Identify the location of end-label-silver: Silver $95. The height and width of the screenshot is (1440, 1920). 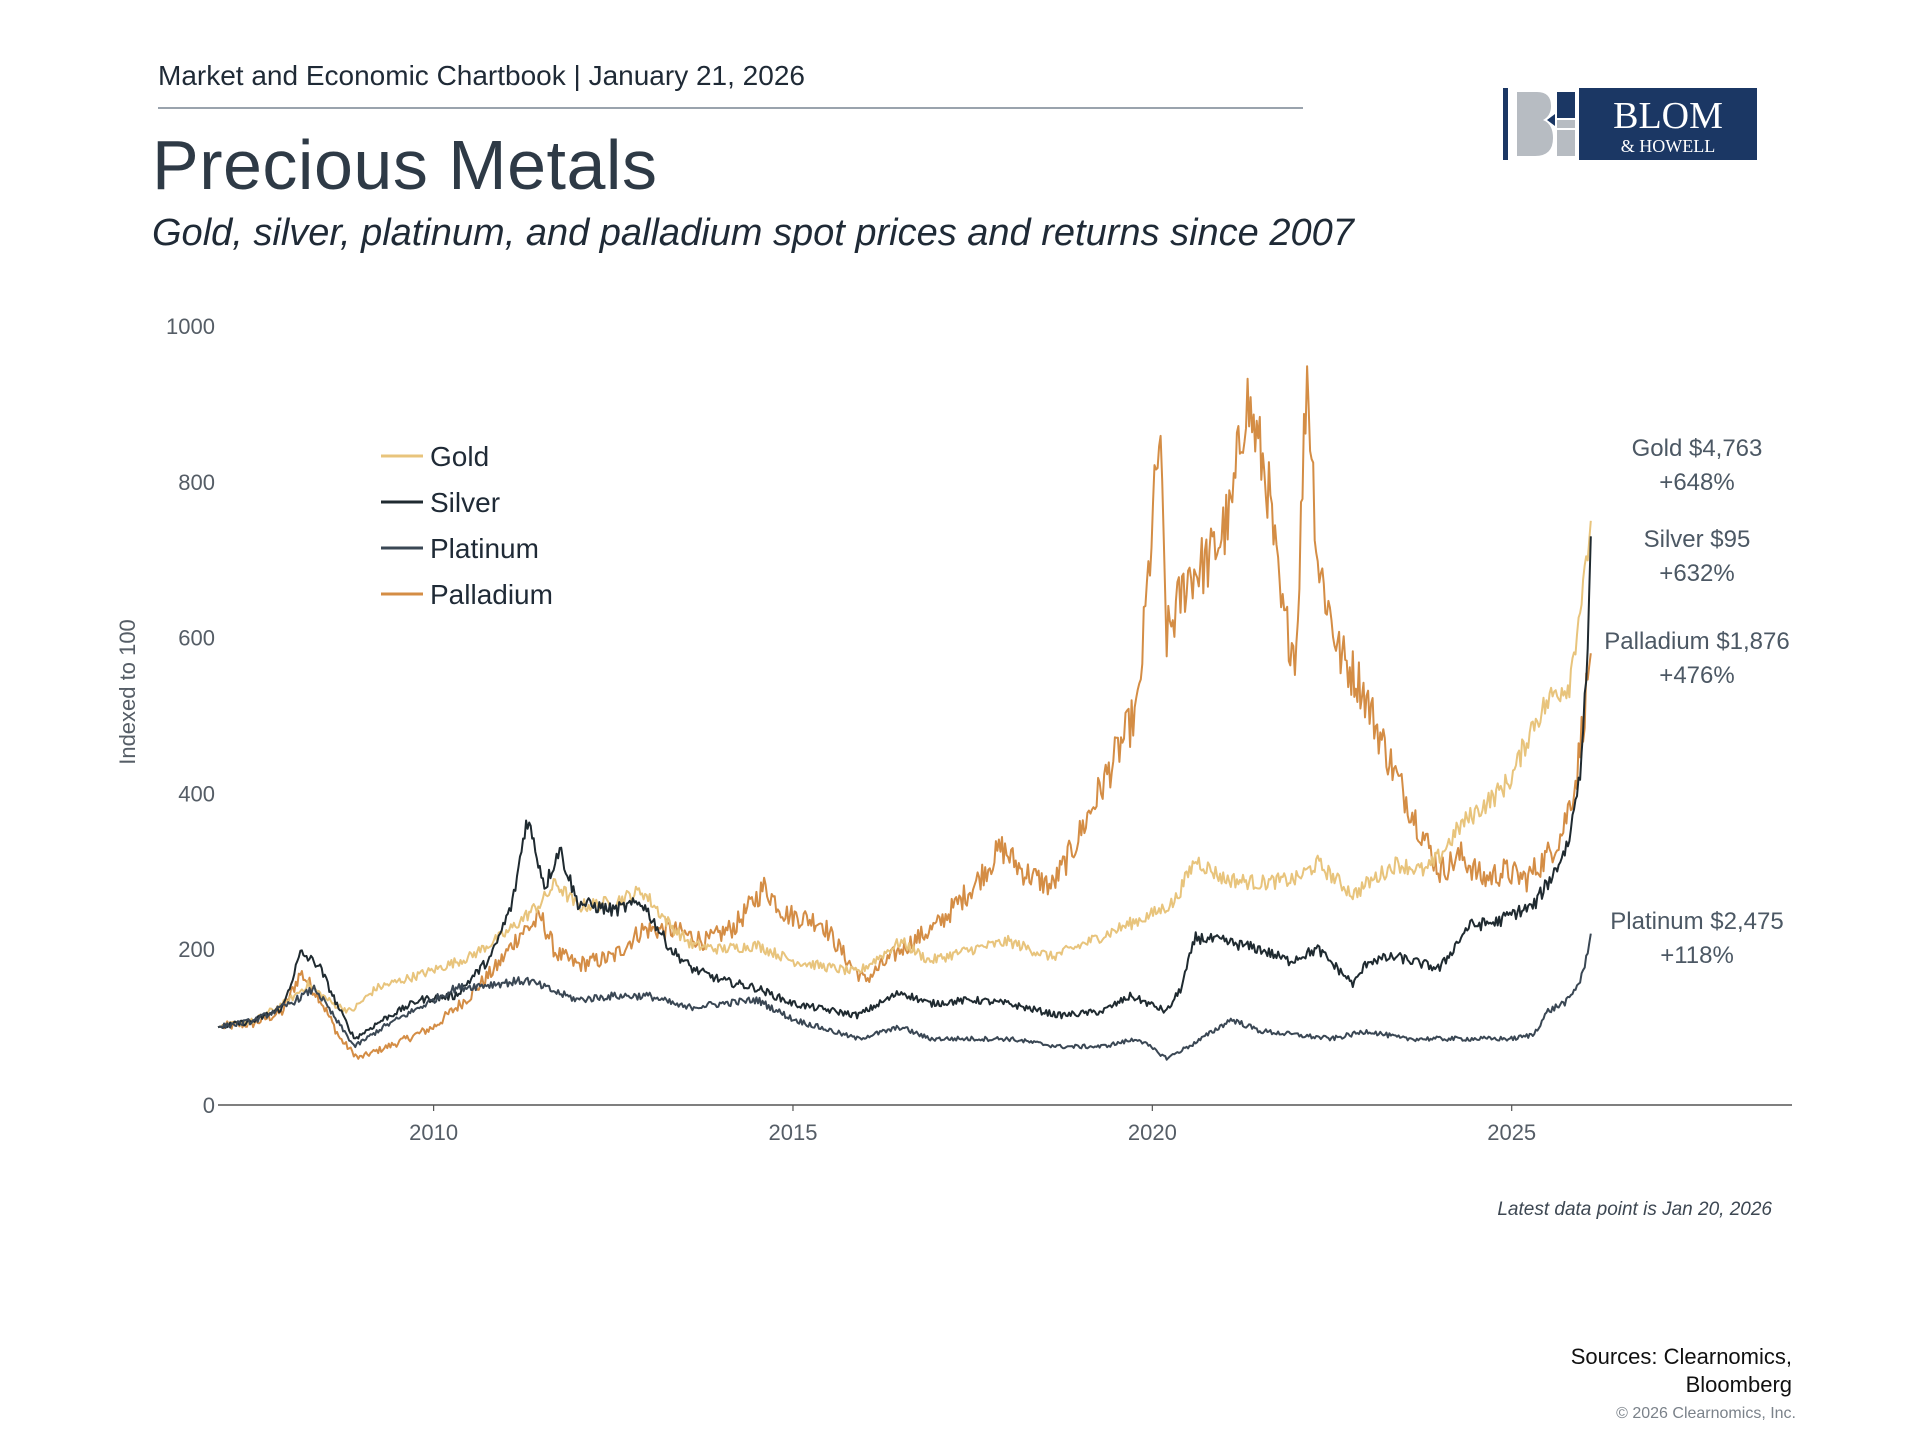
(1697, 539).